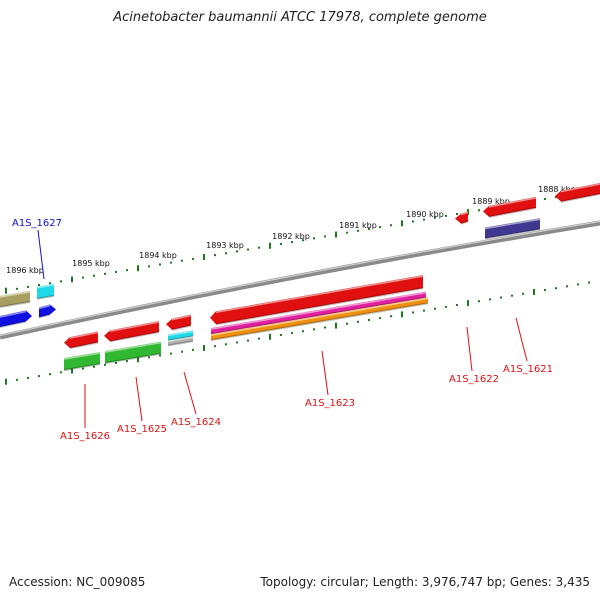  Describe the element at coordinates (474, 379) in the screenshot. I see `gene-label: A1S_1622` at that location.